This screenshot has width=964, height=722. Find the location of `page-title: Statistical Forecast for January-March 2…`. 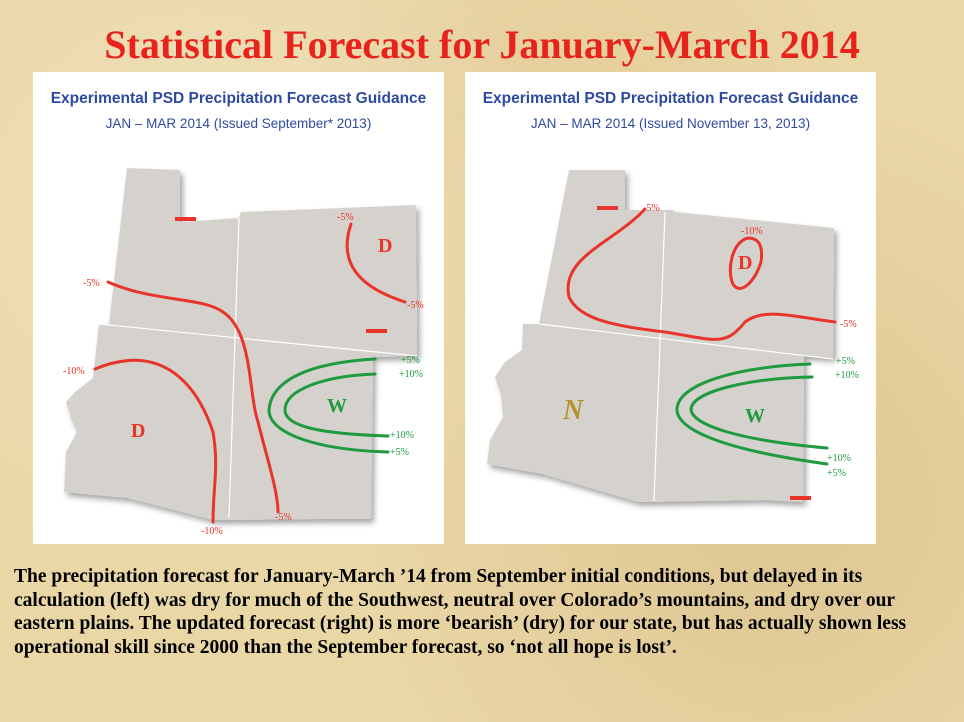

page-title: Statistical Forecast for January-March 2… is located at coordinates (482, 44).